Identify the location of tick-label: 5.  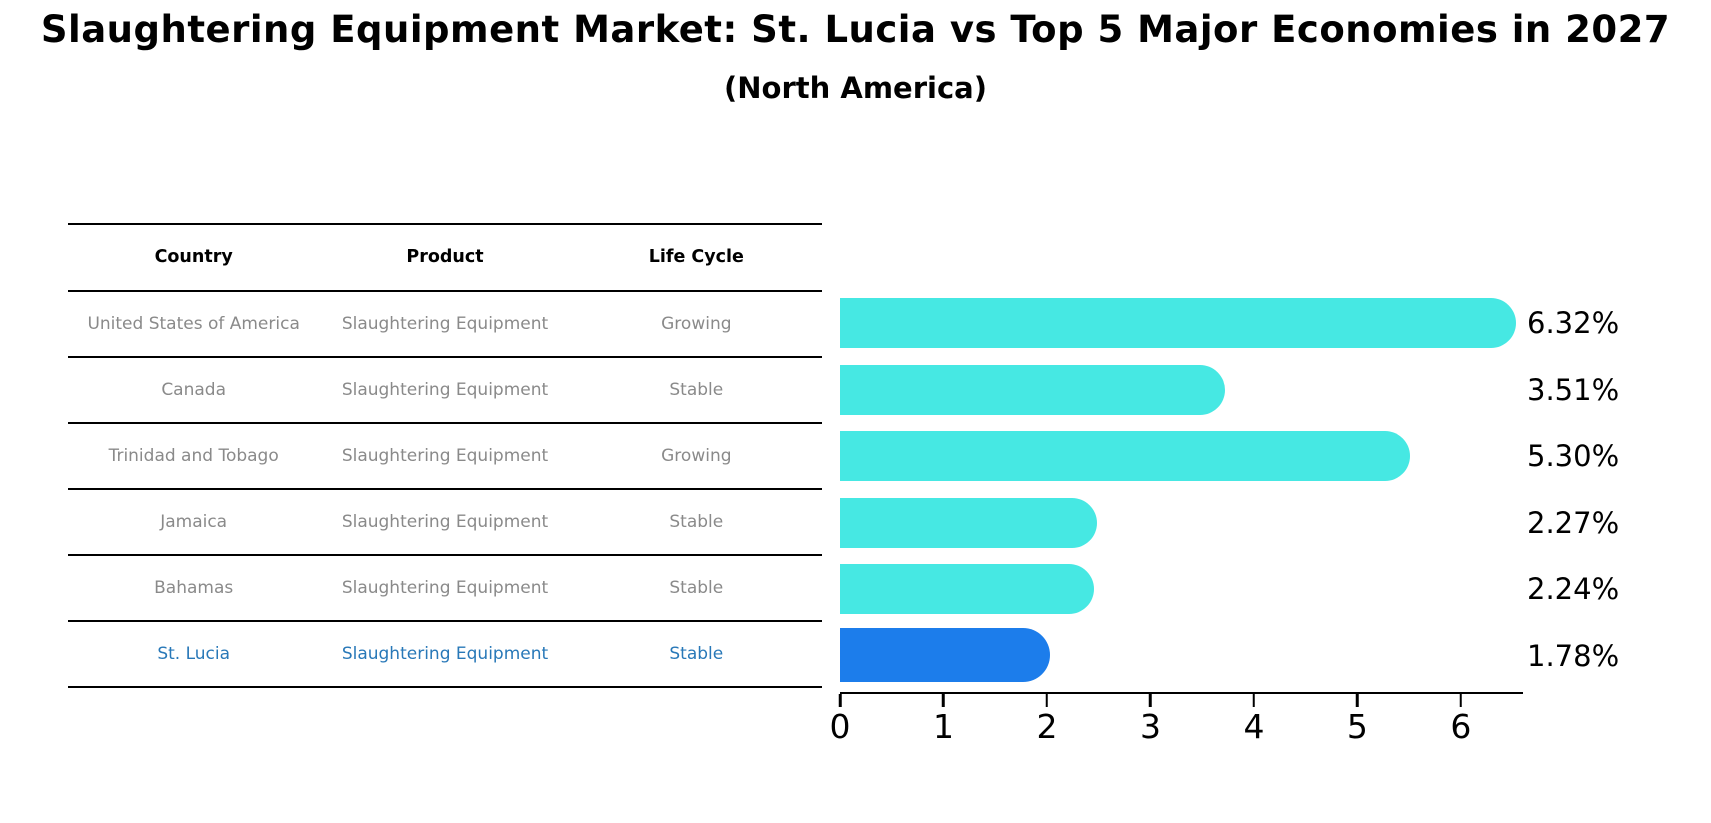
(1357, 726).